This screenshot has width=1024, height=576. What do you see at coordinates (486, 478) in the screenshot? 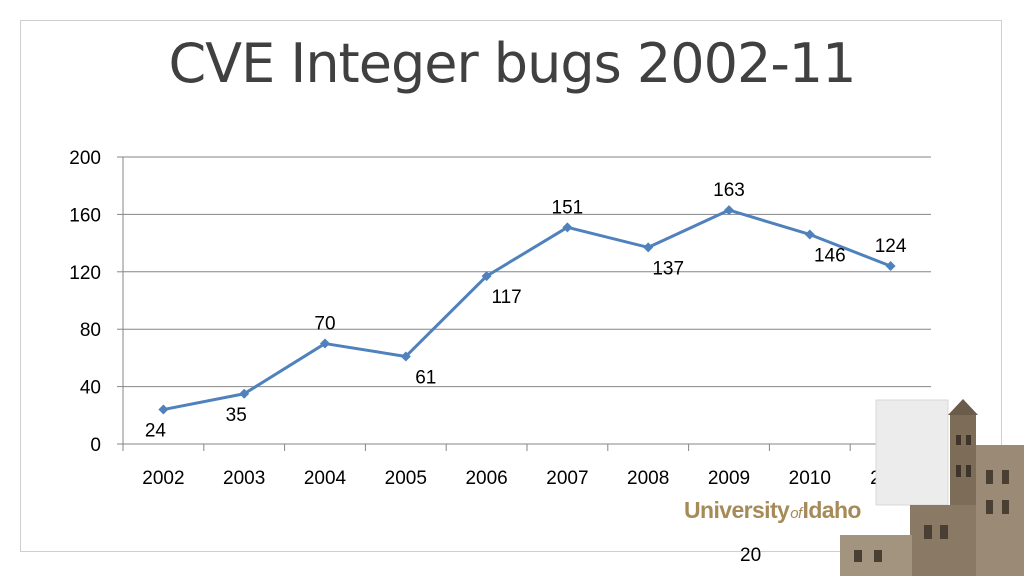
I see `x-tick-label-2006: 2006` at bounding box center [486, 478].